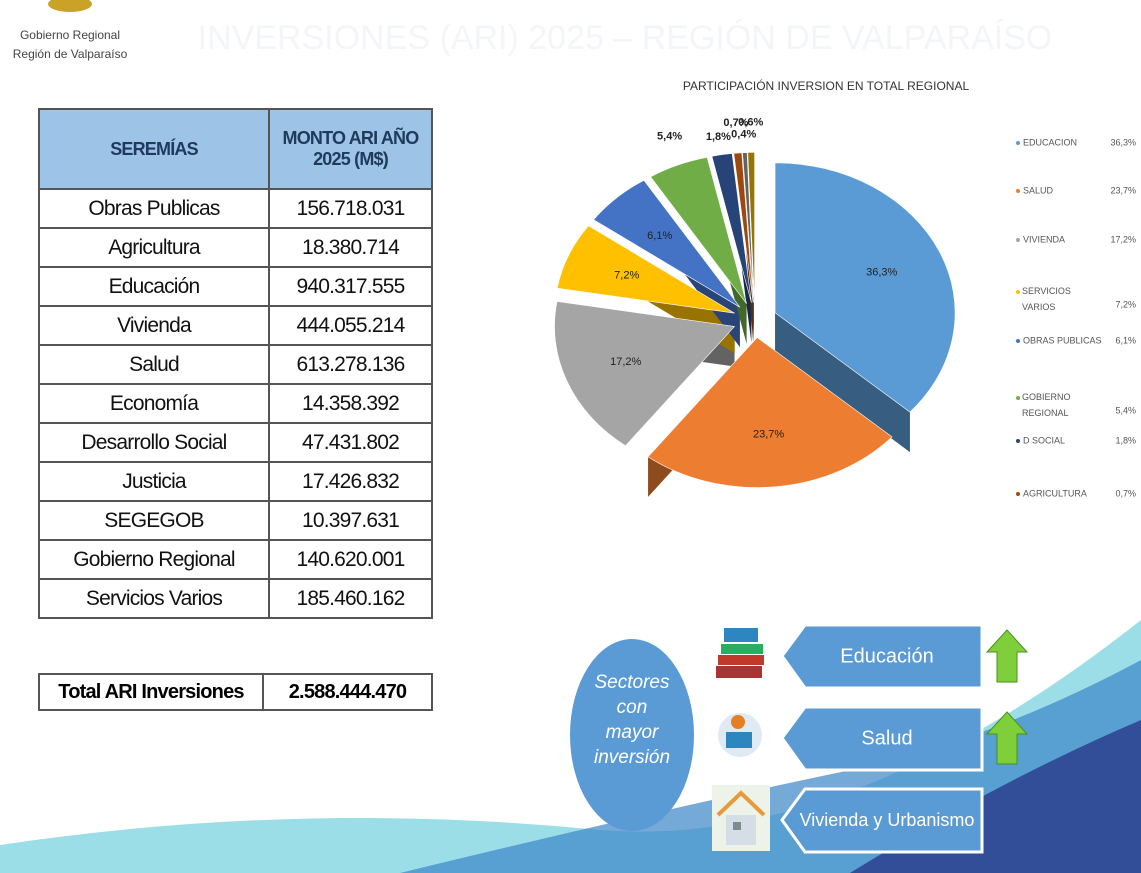  I want to click on data-label: 23,7%, so click(768, 434).